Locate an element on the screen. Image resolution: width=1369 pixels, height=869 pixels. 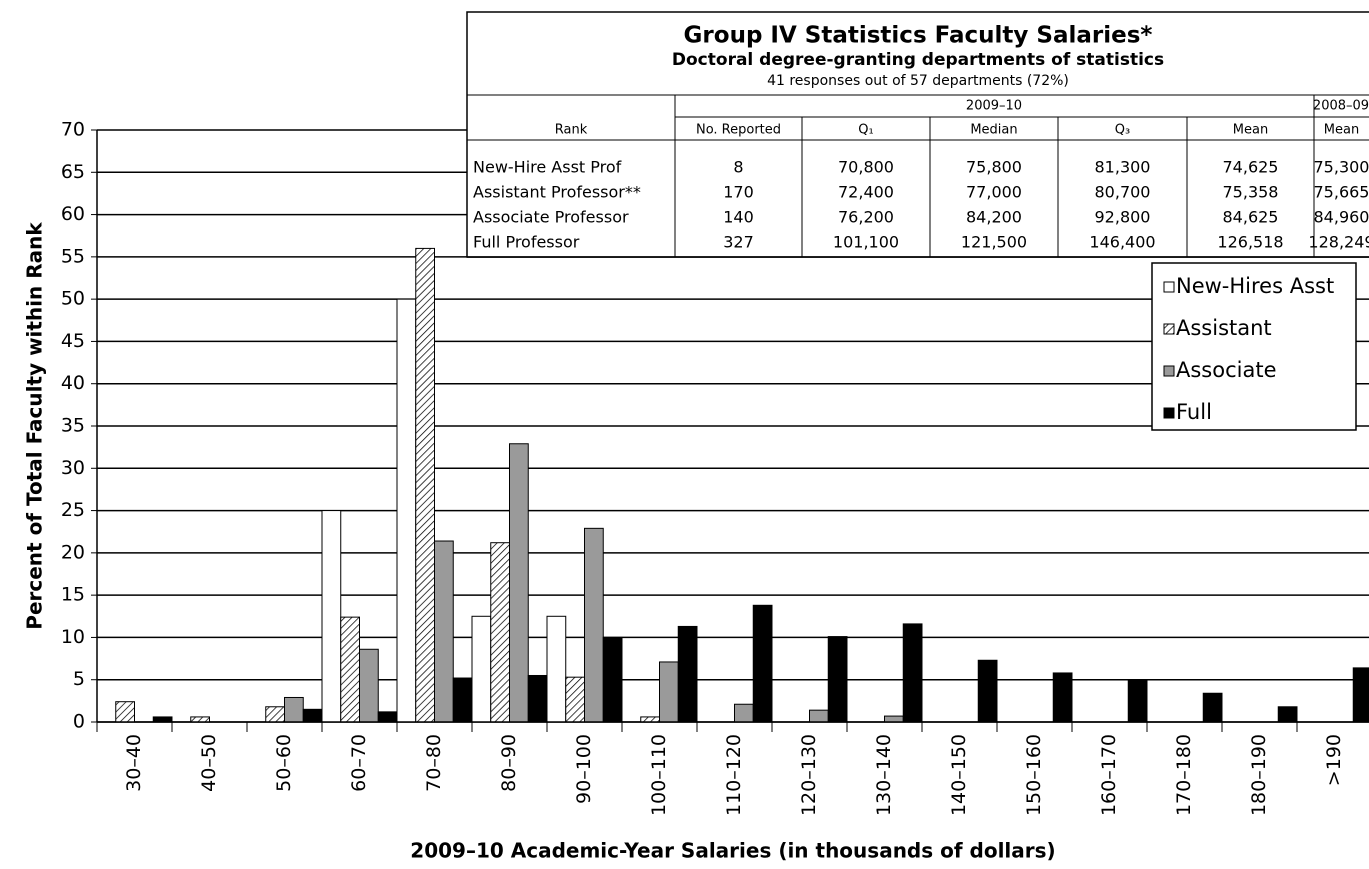
x-tick-label: >190 is located at coordinates (1334, 760).